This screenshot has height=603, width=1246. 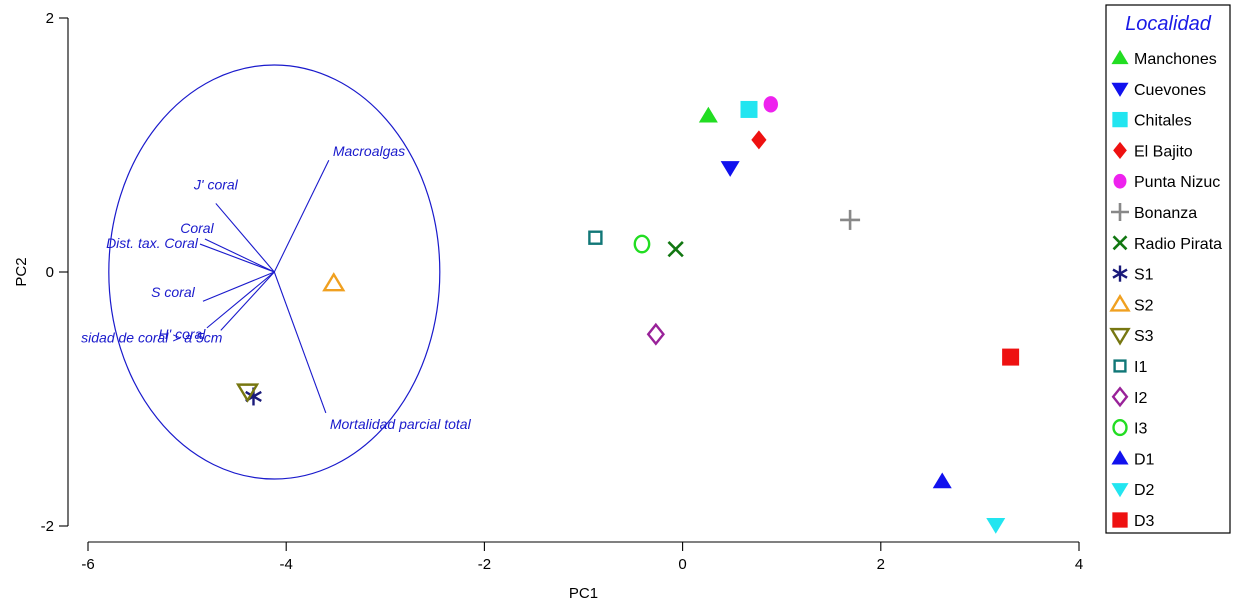 What do you see at coordinates (47, 526) in the screenshot?
I see `y-tick-label: -2` at bounding box center [47, 526].